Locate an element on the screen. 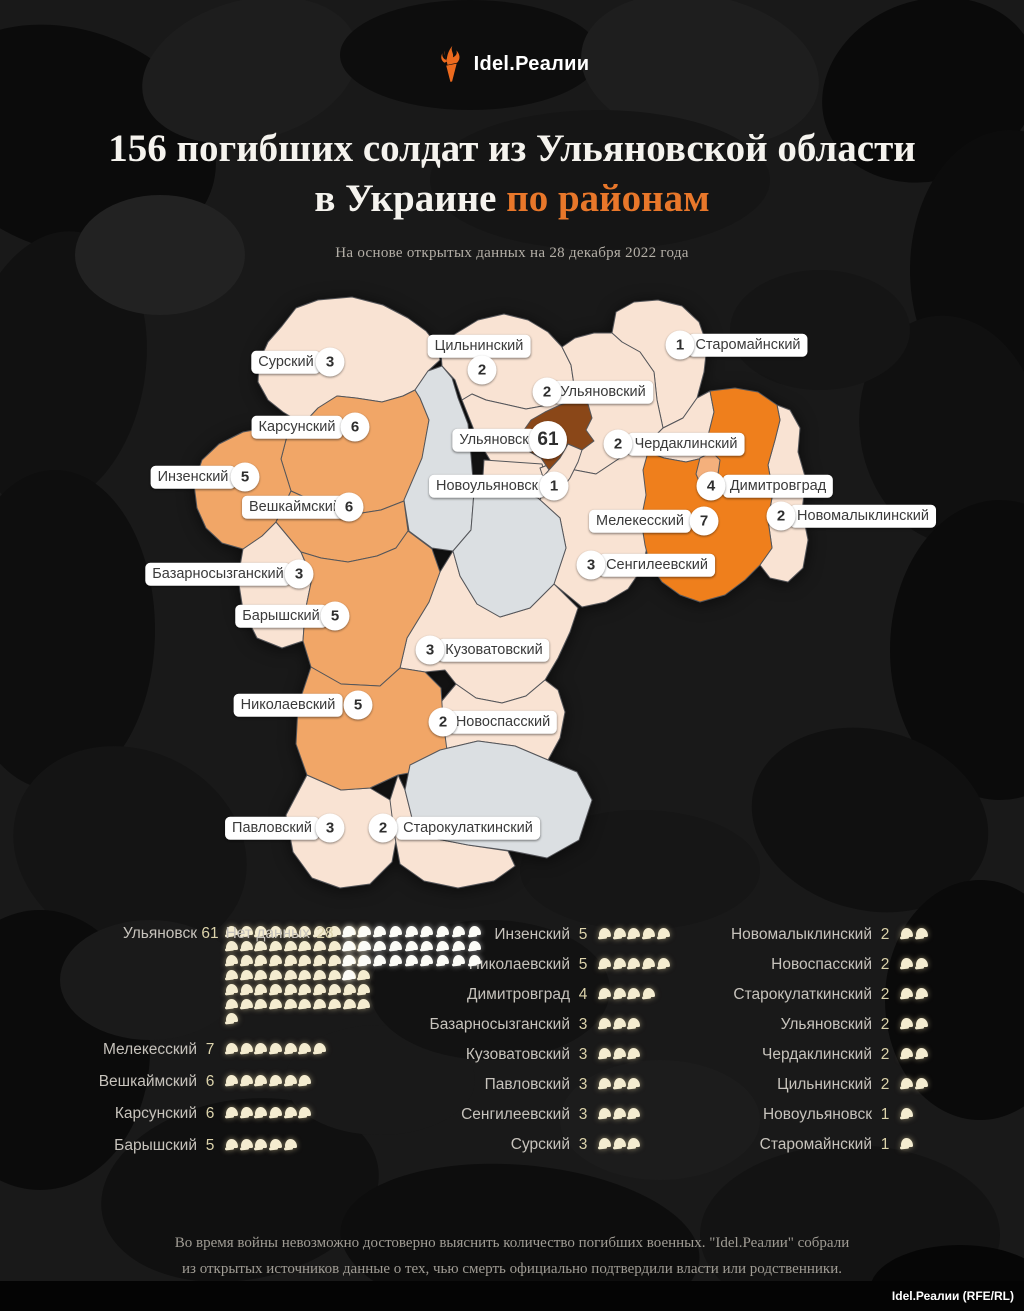 This screenshot has height=1311, width=1024. map-label-ulyanovsk: Ульяновск is located at coordinates (494, 440).